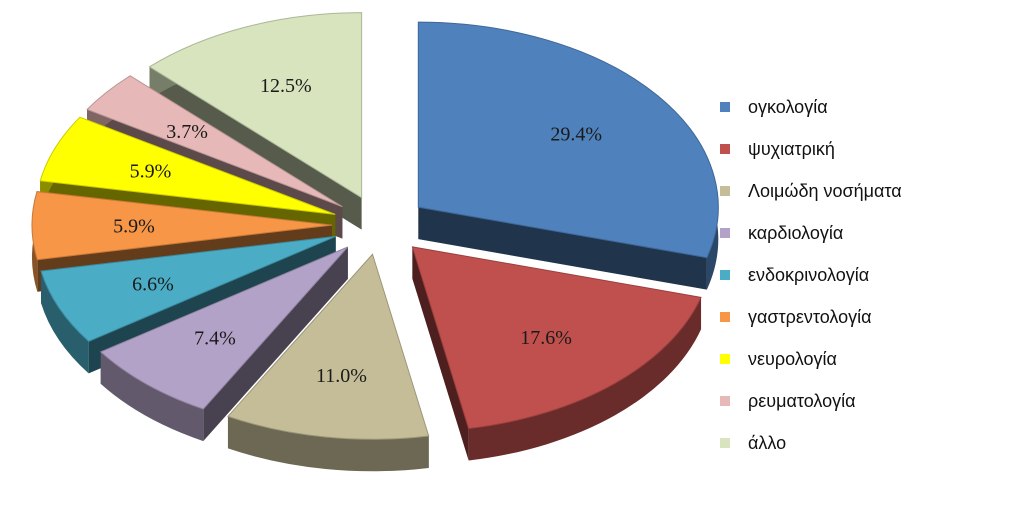 This screenshot has width=1024, height=506. What do you see at coordinates (791, 148) in the screenshot?
I see `legend-label: ψυχιατρική` at bounding box center [791, 148].